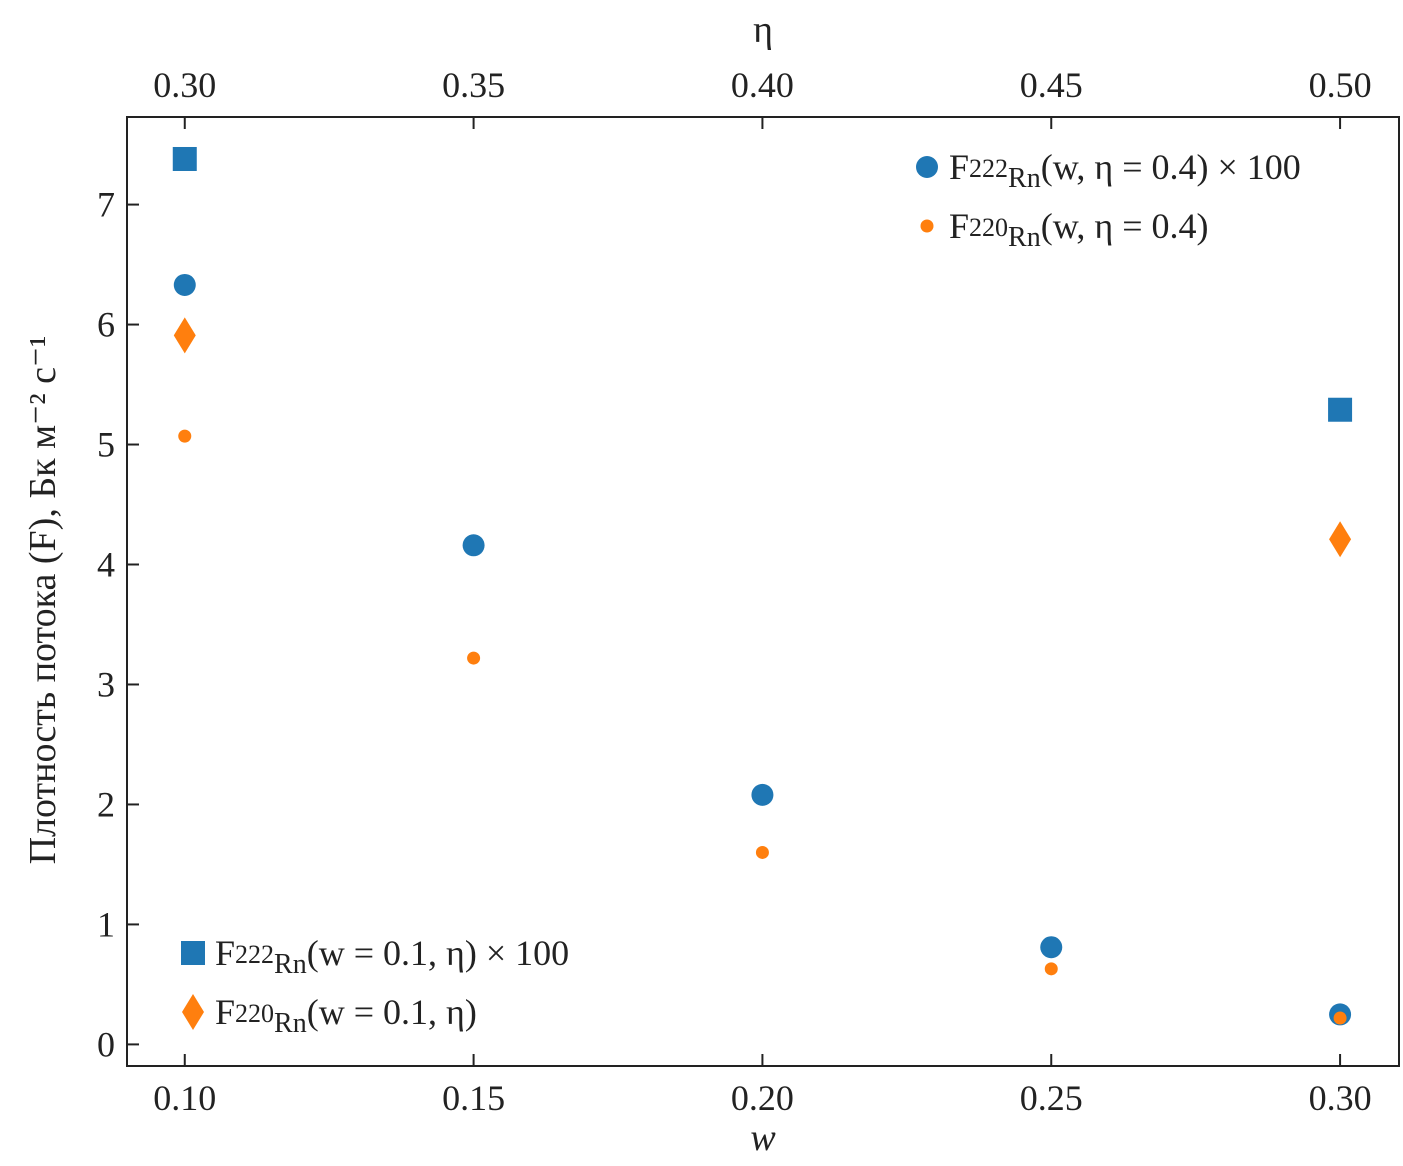 This screenshot has height=1166, width=1403. Describe the element at coordinates (763, 30) in the screenshot. I see `top-x-axis-title: η` at that location.